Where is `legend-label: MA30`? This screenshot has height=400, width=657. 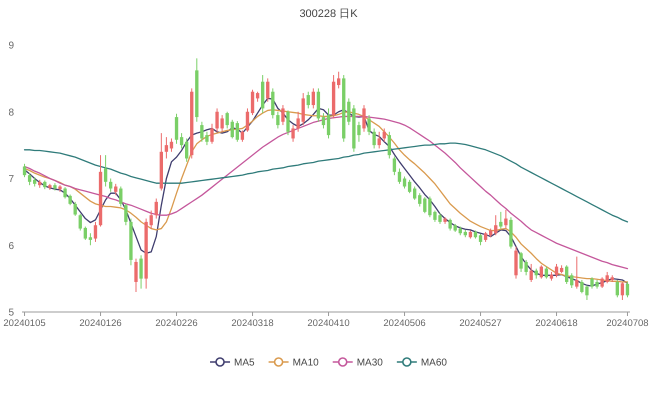 legend-label: MA30 is located at coordinates (370, 363).